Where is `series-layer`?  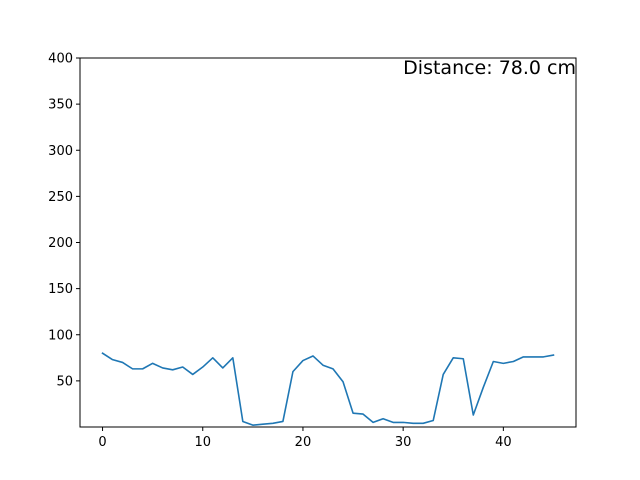
series-layer is located at coordinates (328, 389).